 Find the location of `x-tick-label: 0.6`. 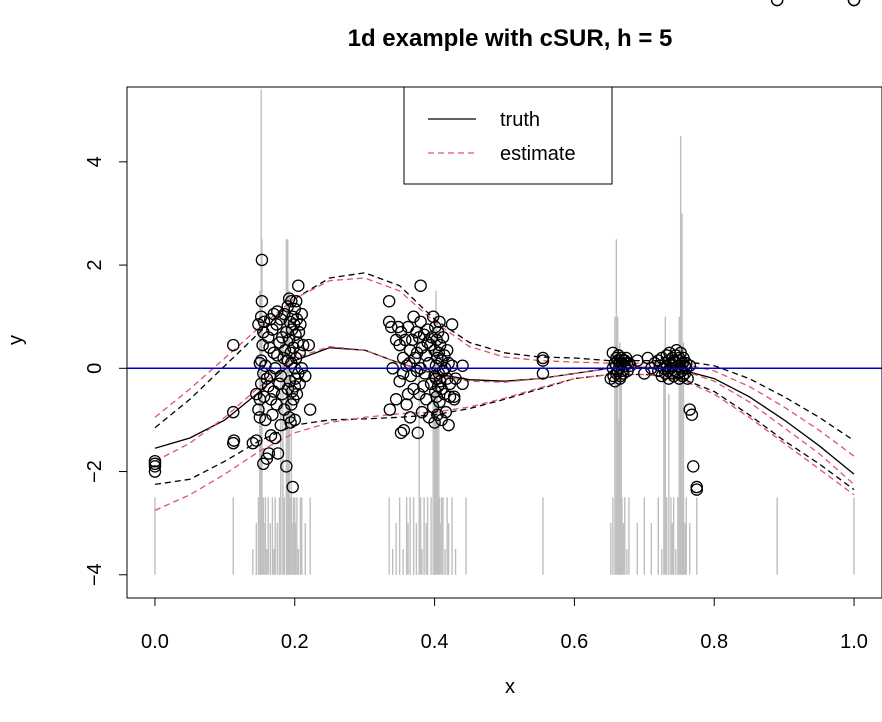

x-tick-label: 0.6 is located at coordinates (575, 642).